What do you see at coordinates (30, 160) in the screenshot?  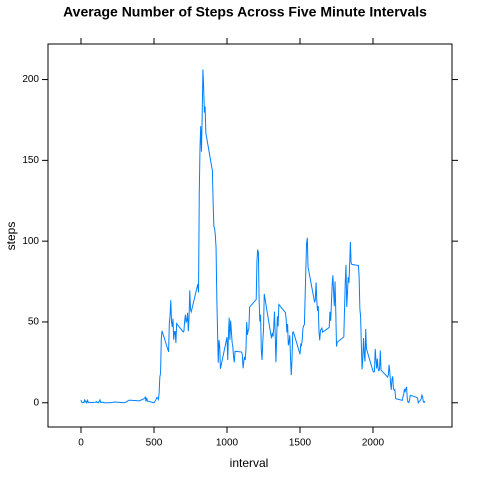 I see `y-tick-label: 150` at bounding box center [30, 160].